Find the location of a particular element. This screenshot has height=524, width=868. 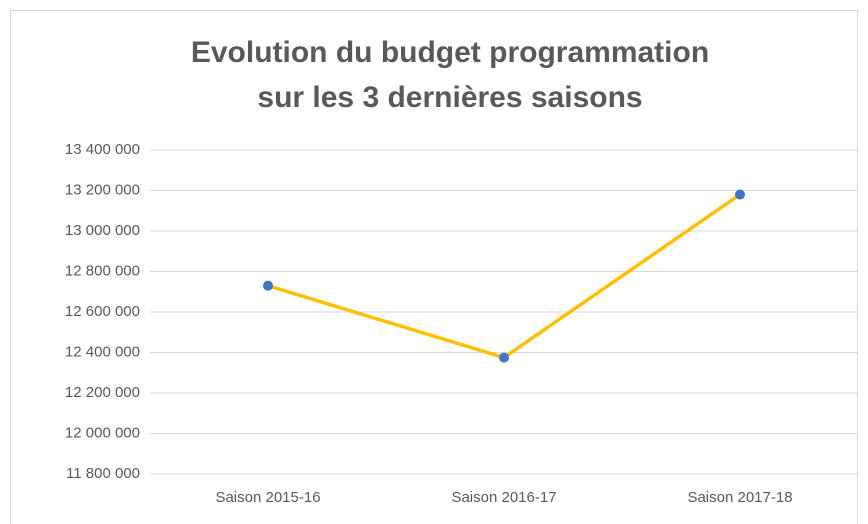

y-tick-label: 12 800 000 is located at coordinates (102, 270).